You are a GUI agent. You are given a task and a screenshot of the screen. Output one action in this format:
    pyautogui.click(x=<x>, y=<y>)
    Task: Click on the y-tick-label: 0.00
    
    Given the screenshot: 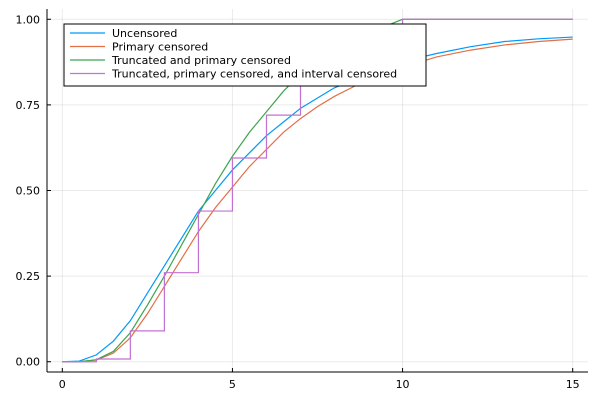 What is the action you would take?
    pyautogui.click(x=28, y=362)
    